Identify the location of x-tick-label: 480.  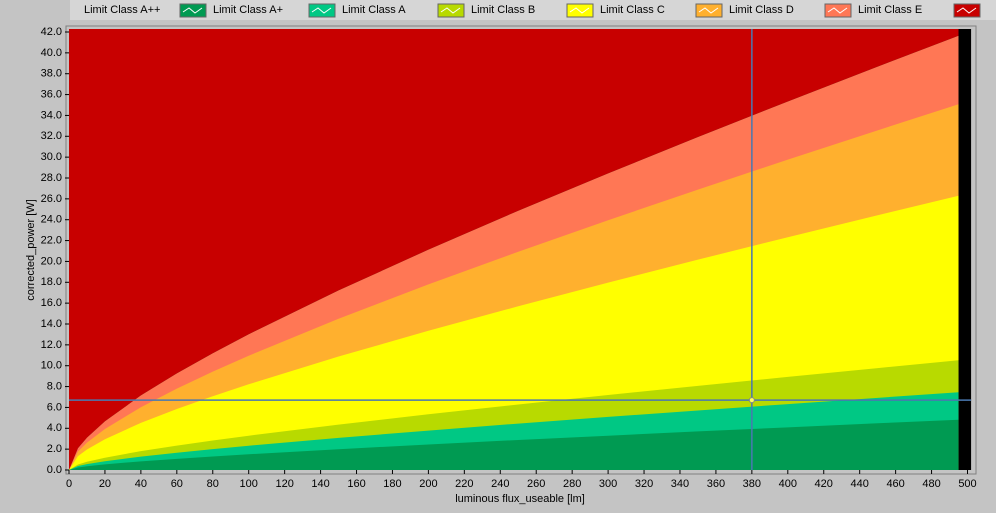
(931, 484).